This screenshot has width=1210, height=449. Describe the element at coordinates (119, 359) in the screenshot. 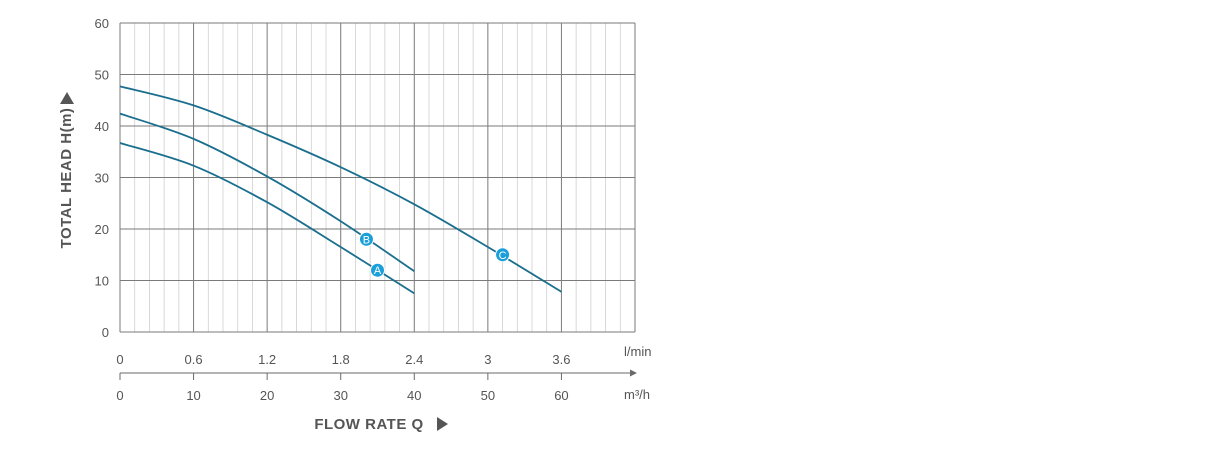

I see `x-tick-label-lmin: 0` at that location.